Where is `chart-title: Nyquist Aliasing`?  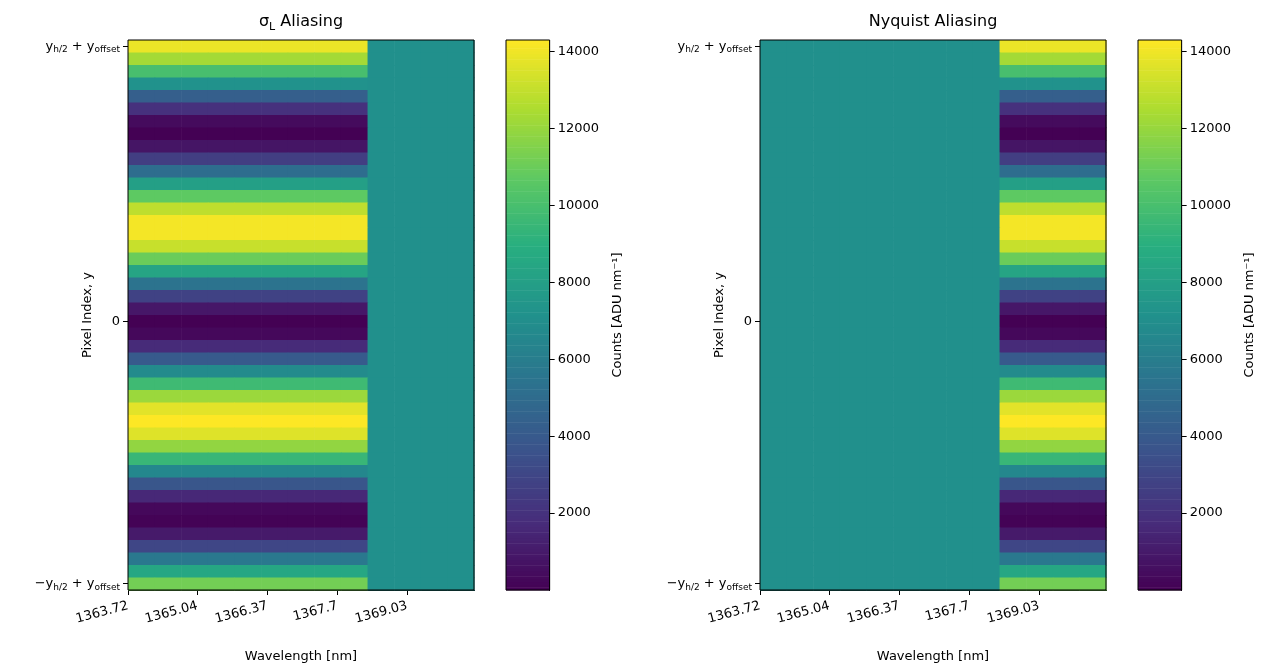 chart-title: Nyquist Aliasing is located at coordinates (933, 21).